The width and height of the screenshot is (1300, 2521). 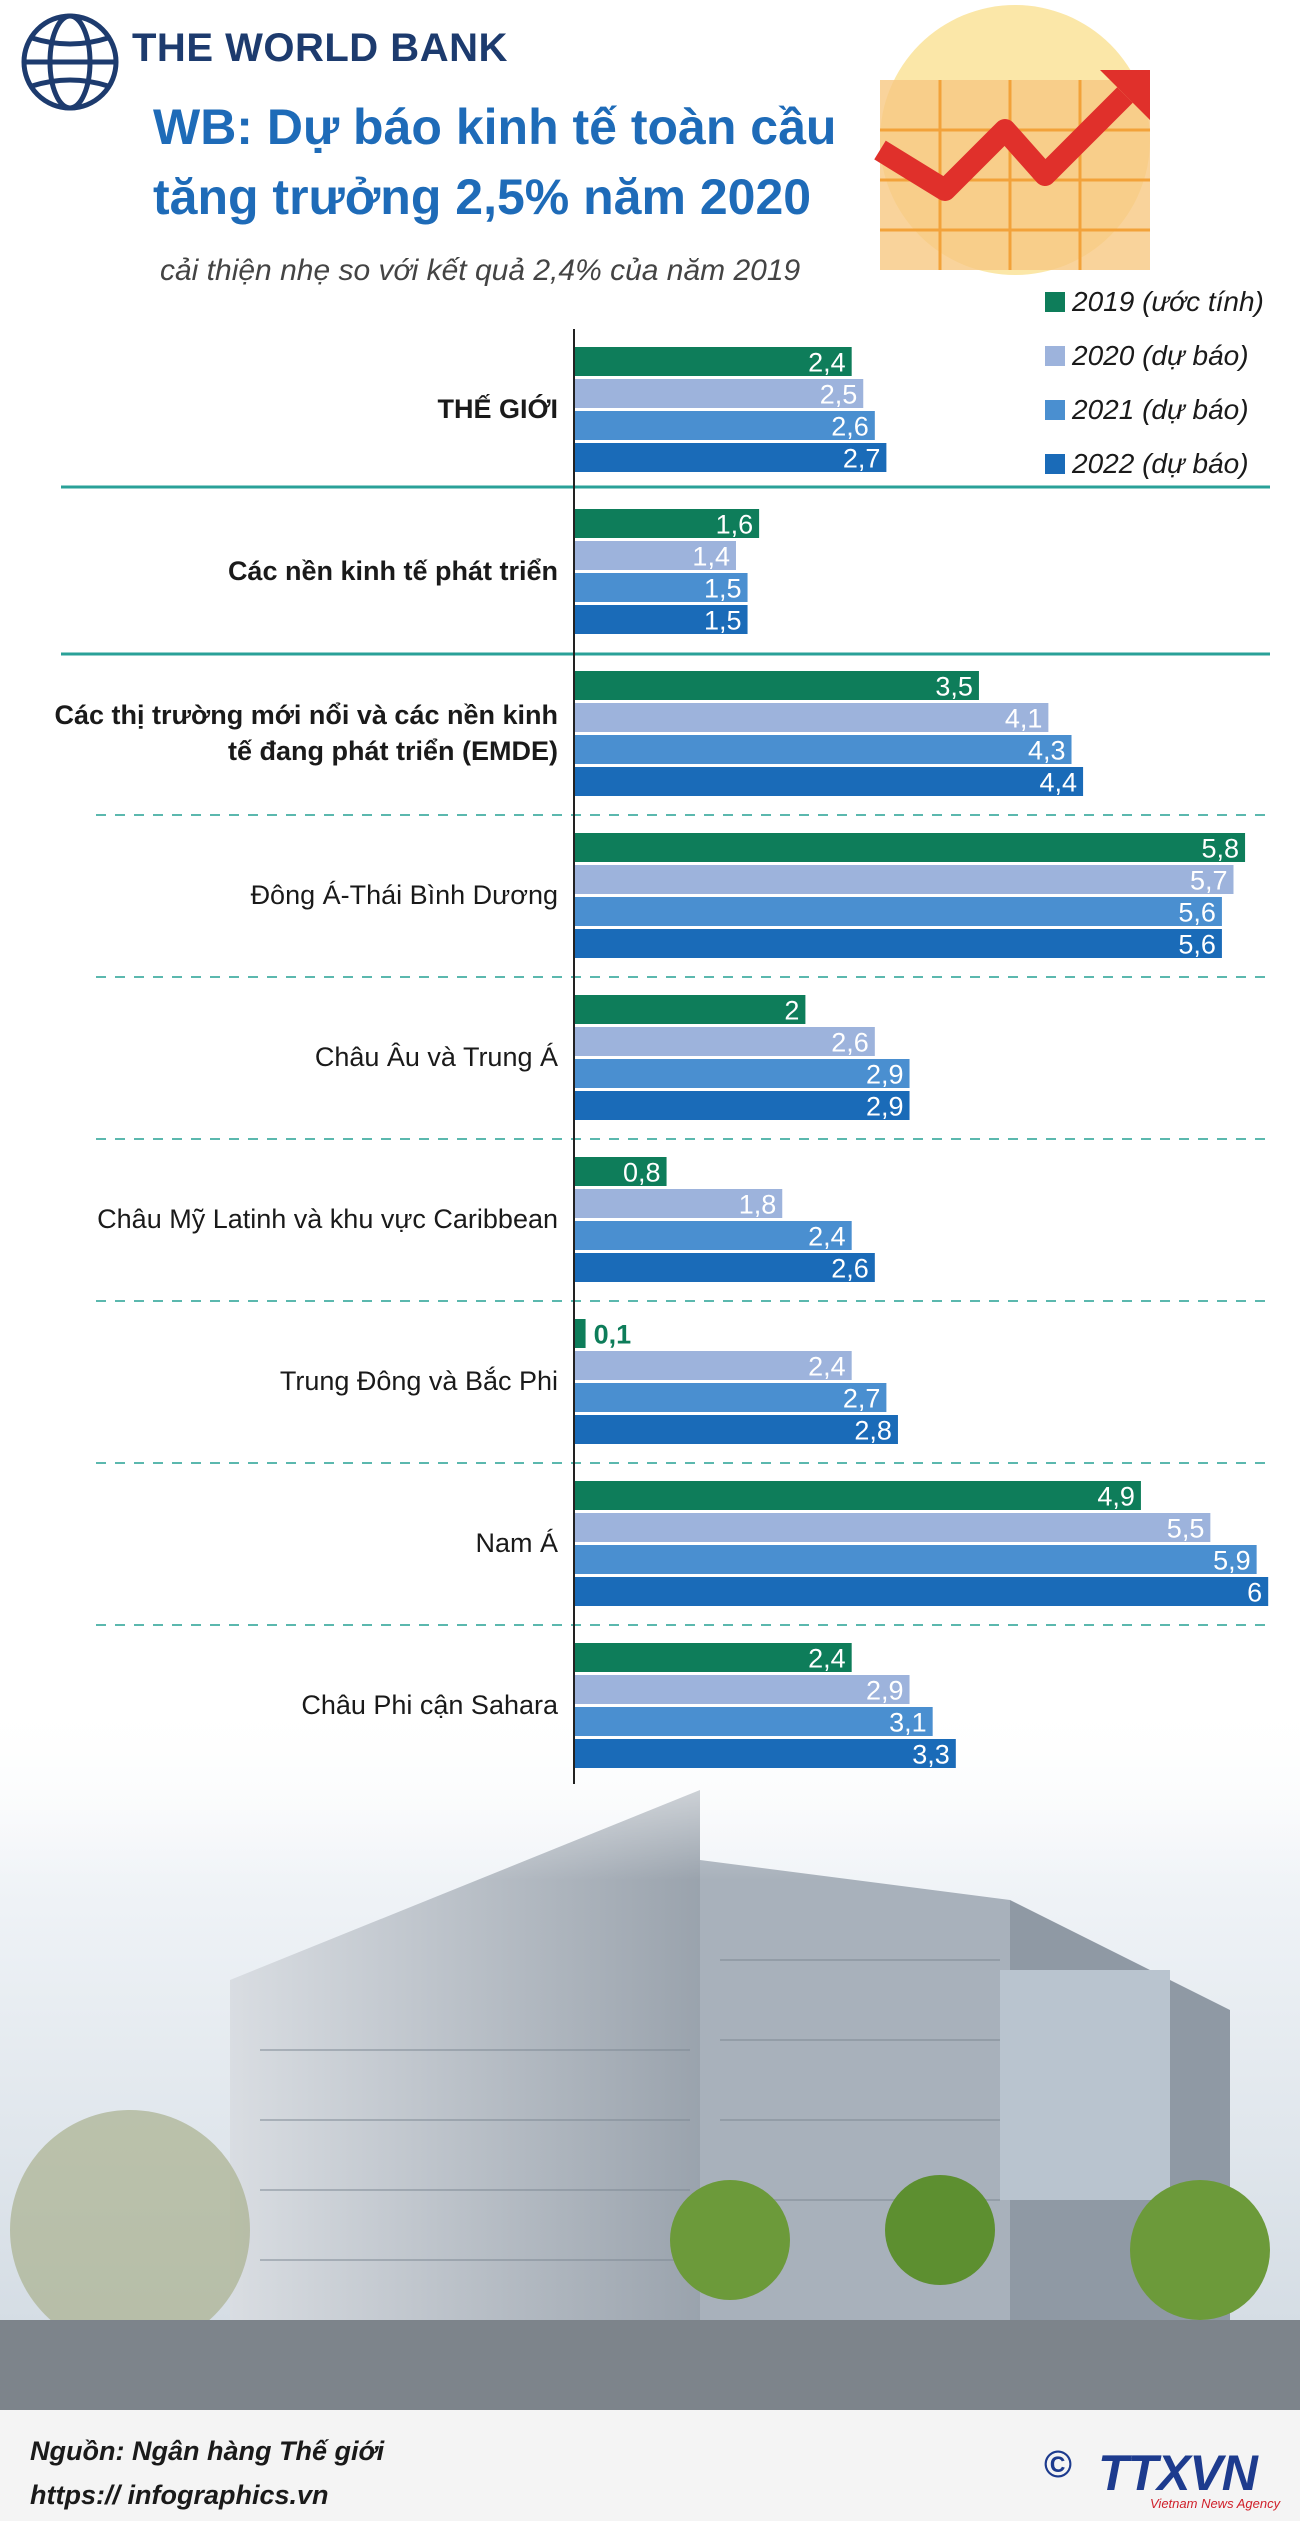 What do you see at coordinates (931, 1755) in the screenshot?
I see `value-label: 3,3` at bounding box center [931, 1755].